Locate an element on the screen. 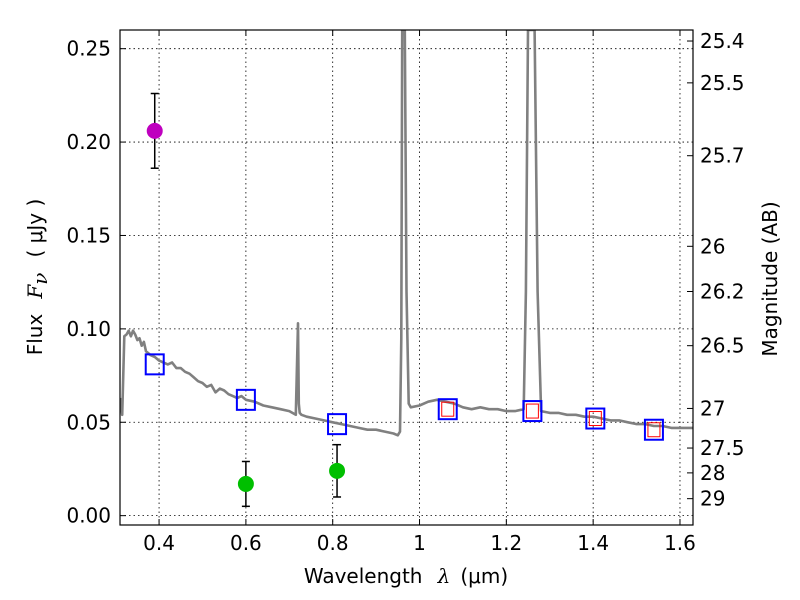 The image size is (800, 600). y-tick-label: 0.15 is located at coordinates (88, 235).